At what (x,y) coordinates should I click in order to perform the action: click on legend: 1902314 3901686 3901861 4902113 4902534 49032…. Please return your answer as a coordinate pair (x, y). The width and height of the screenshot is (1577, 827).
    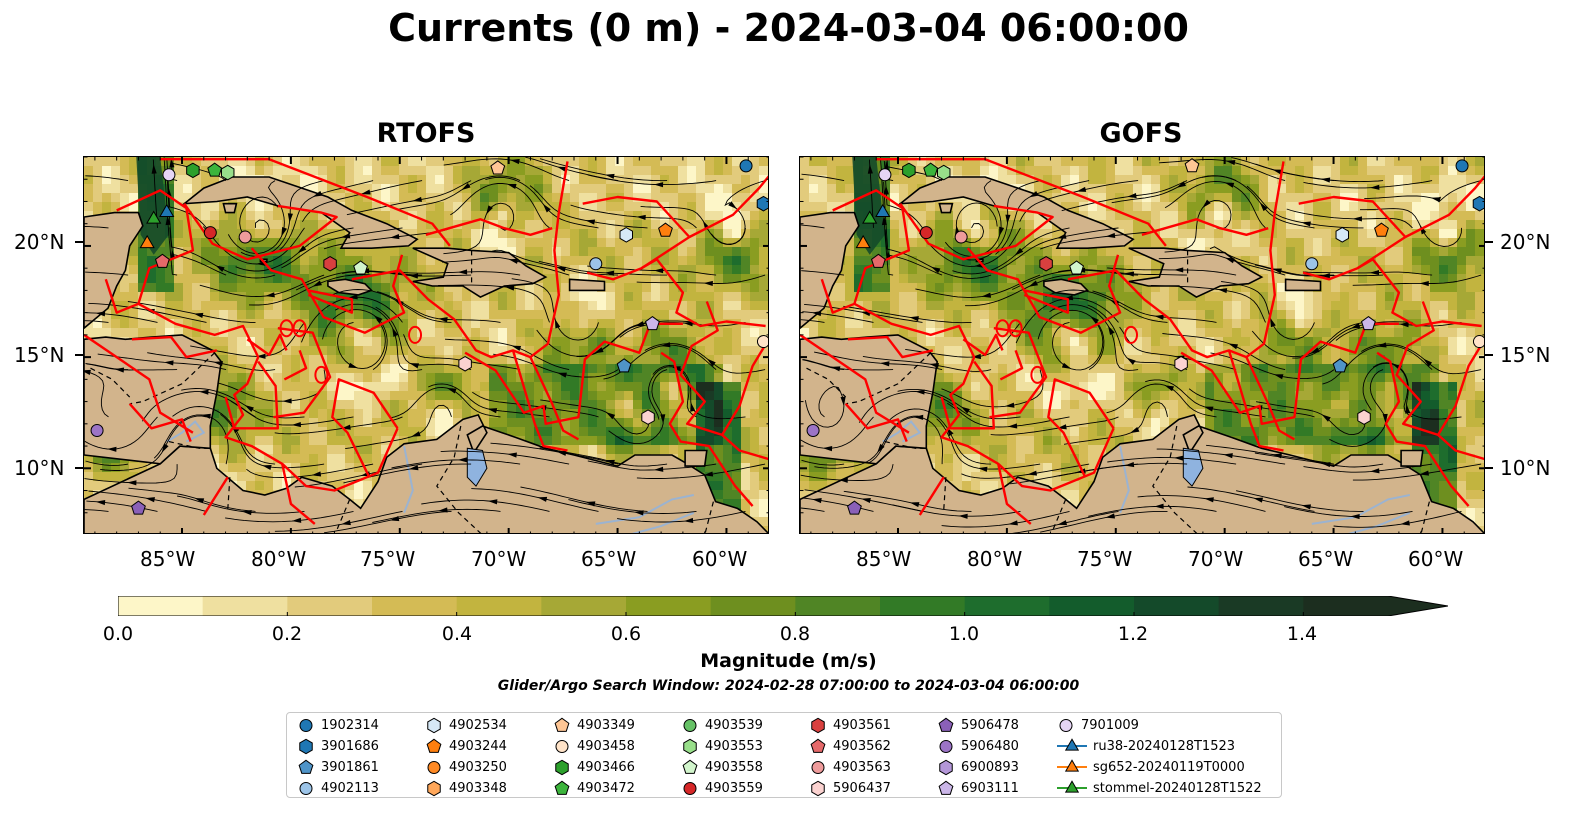
    Looking at the image, I should click on (784, 755).